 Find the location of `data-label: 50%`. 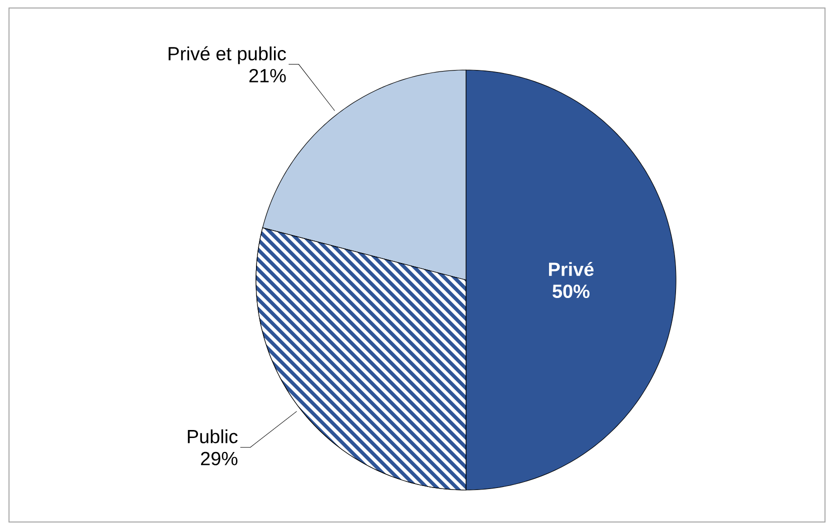

data-label: 50% is located at coordinates (571, 291).